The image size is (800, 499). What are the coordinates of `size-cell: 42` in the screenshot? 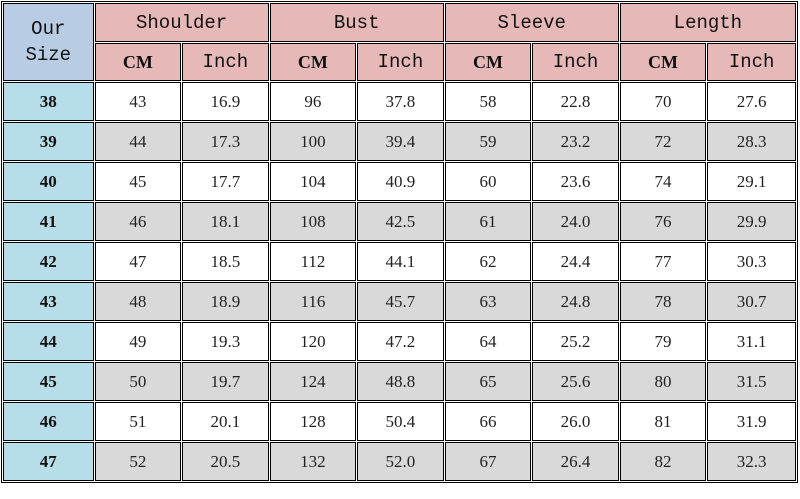 It's located at (48, 261).